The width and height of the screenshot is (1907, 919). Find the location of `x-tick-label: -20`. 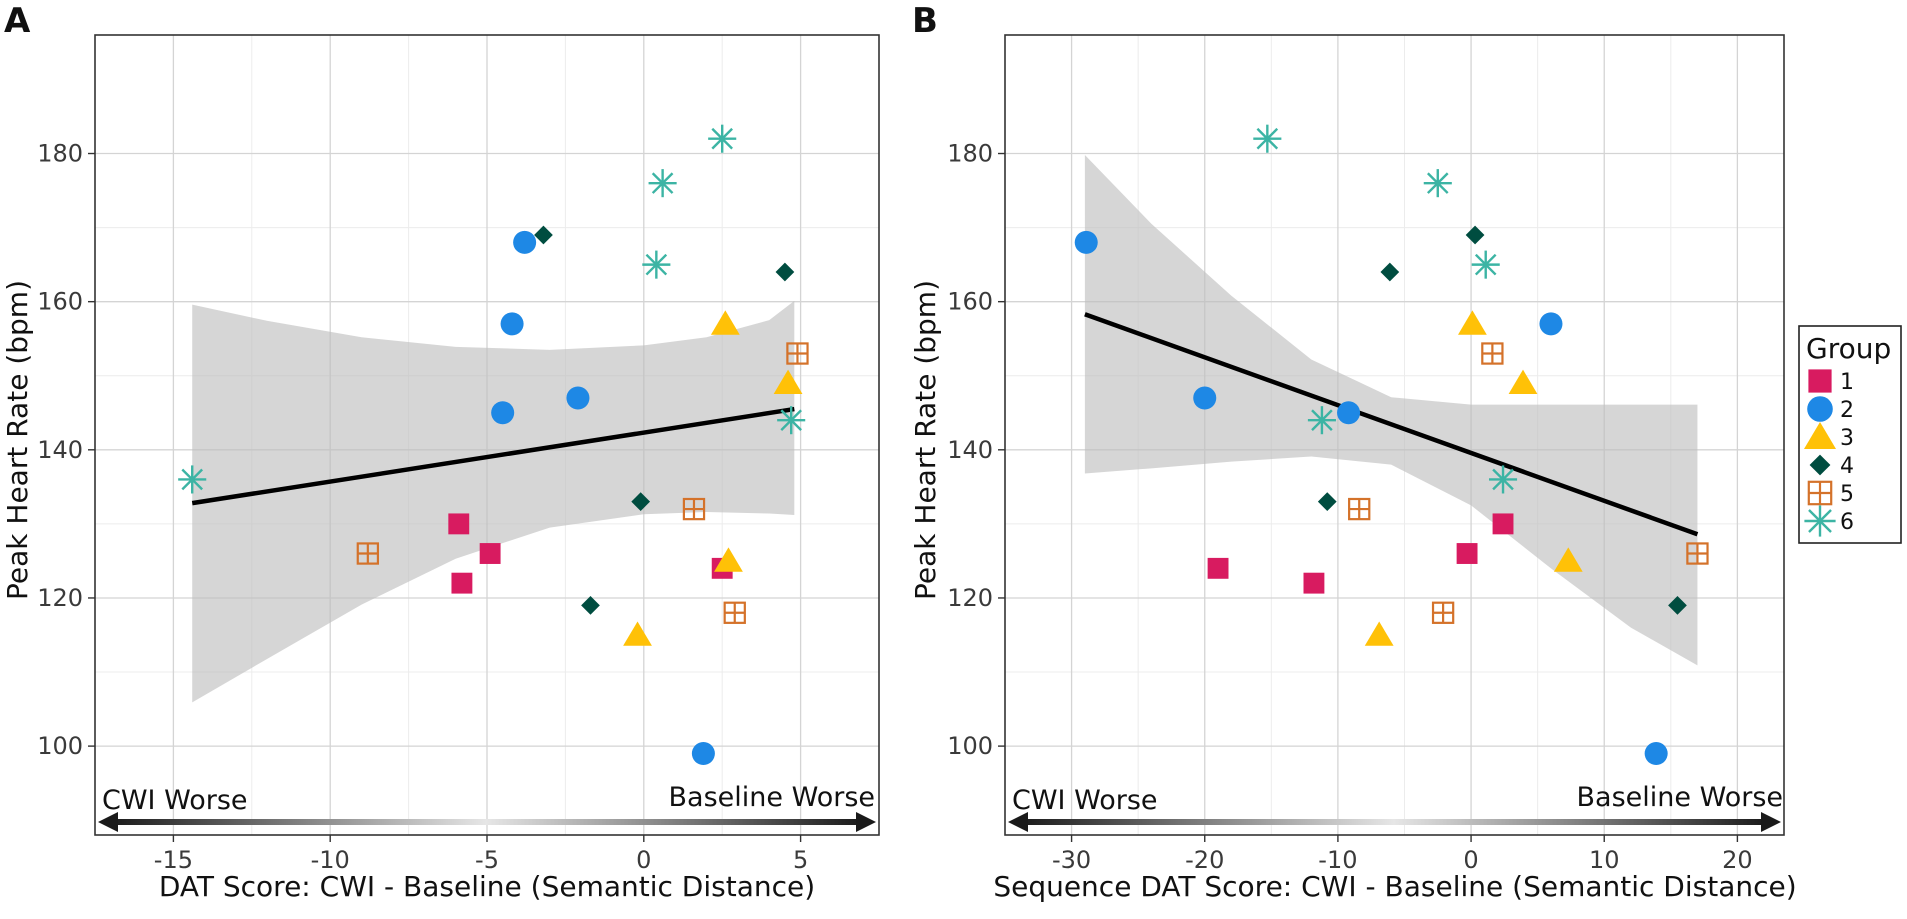

x-tick-label: -20 is located at coordinates (1204, 860).